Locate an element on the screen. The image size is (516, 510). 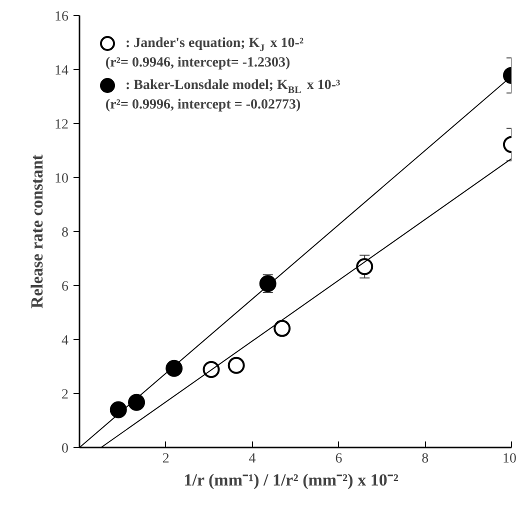
y-tick-label: 8 is located at coordinates (65, 233).